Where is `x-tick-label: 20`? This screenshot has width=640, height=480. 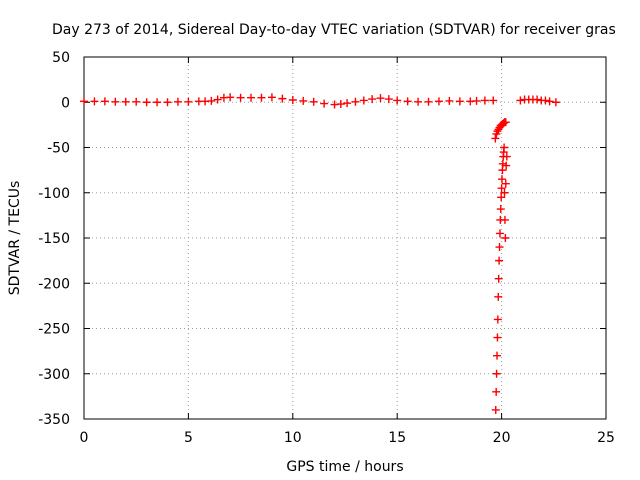 x-tick-label: 20 is located at coordinates (502, 438).